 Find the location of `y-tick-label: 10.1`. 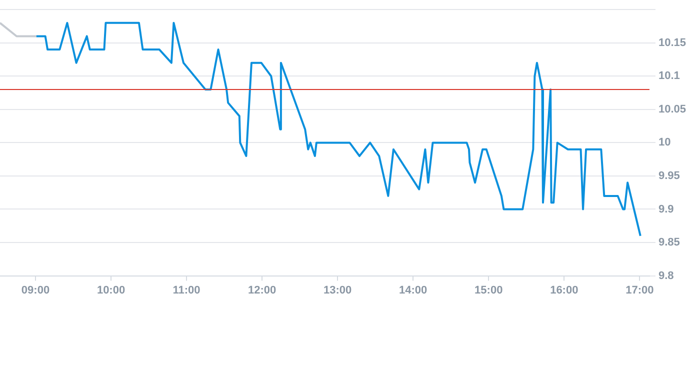

y-tick-label: 10.1 is located at coordinates (669, 76).